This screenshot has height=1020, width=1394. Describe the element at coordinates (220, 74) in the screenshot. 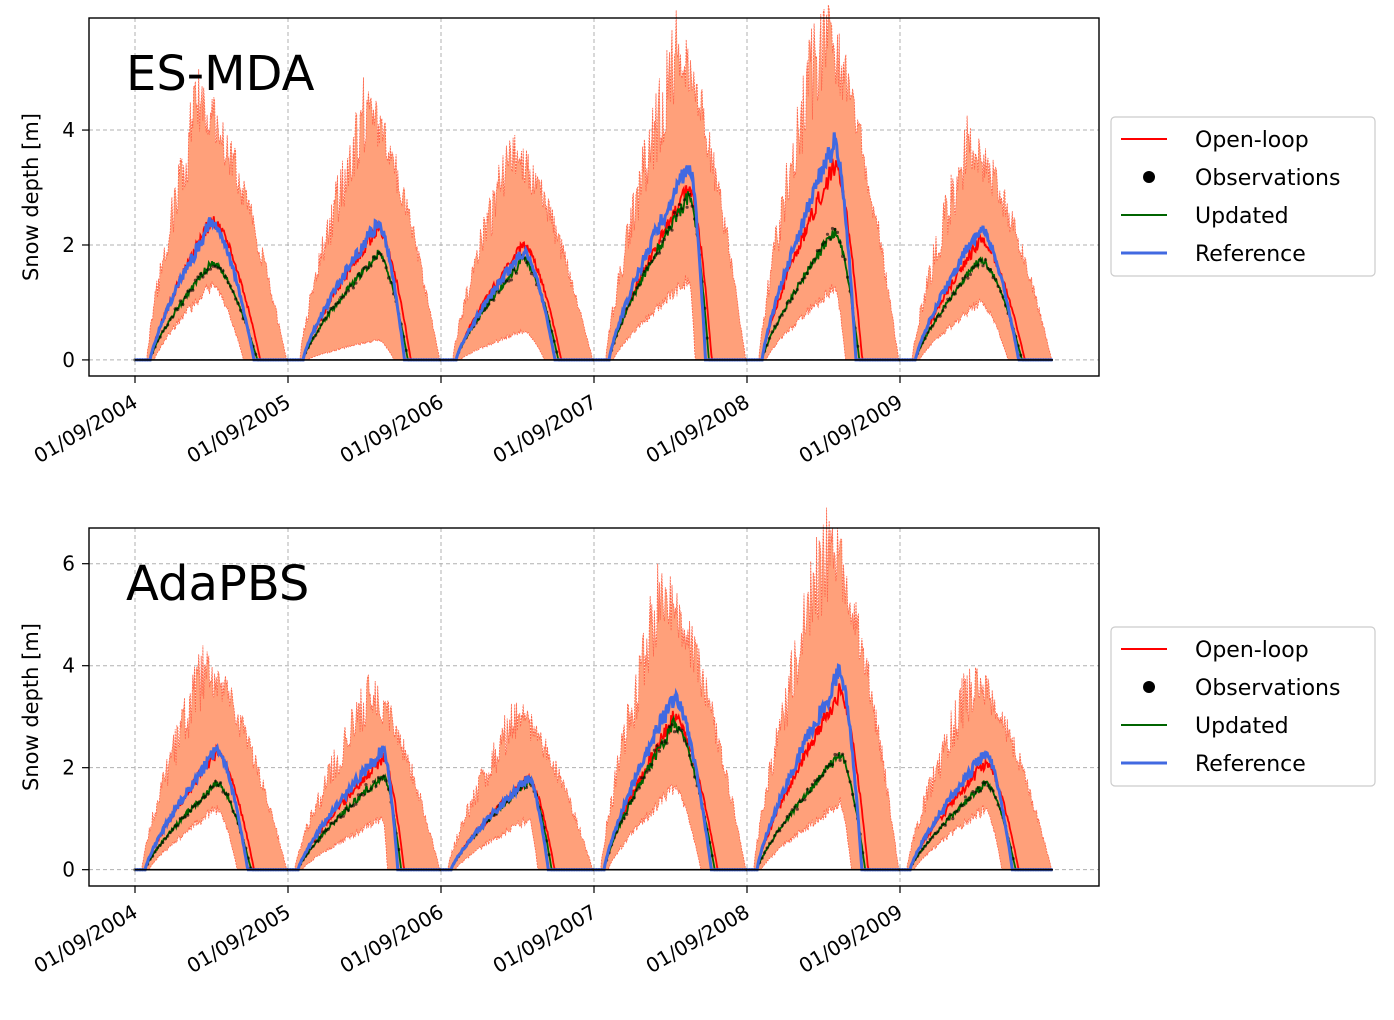

I see `panel-title: ES-MDA` at that location.